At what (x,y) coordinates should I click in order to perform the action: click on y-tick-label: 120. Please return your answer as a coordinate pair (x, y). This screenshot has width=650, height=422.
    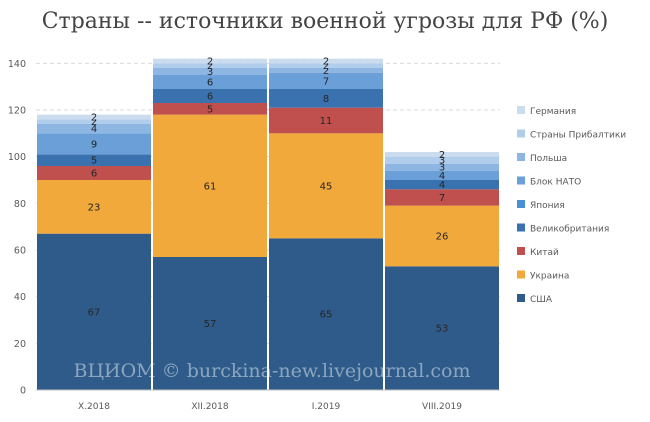
    Looking at the image, I should click on (17, 111).